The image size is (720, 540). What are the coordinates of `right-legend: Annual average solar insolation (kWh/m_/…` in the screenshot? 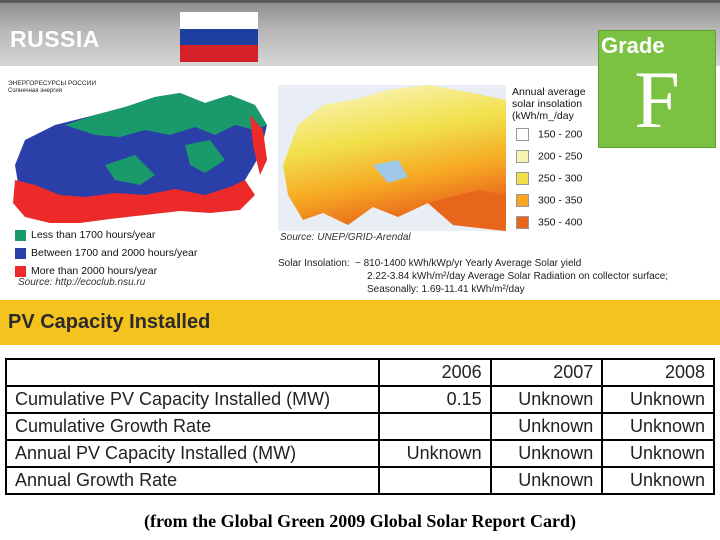 It's located at (549, 162).